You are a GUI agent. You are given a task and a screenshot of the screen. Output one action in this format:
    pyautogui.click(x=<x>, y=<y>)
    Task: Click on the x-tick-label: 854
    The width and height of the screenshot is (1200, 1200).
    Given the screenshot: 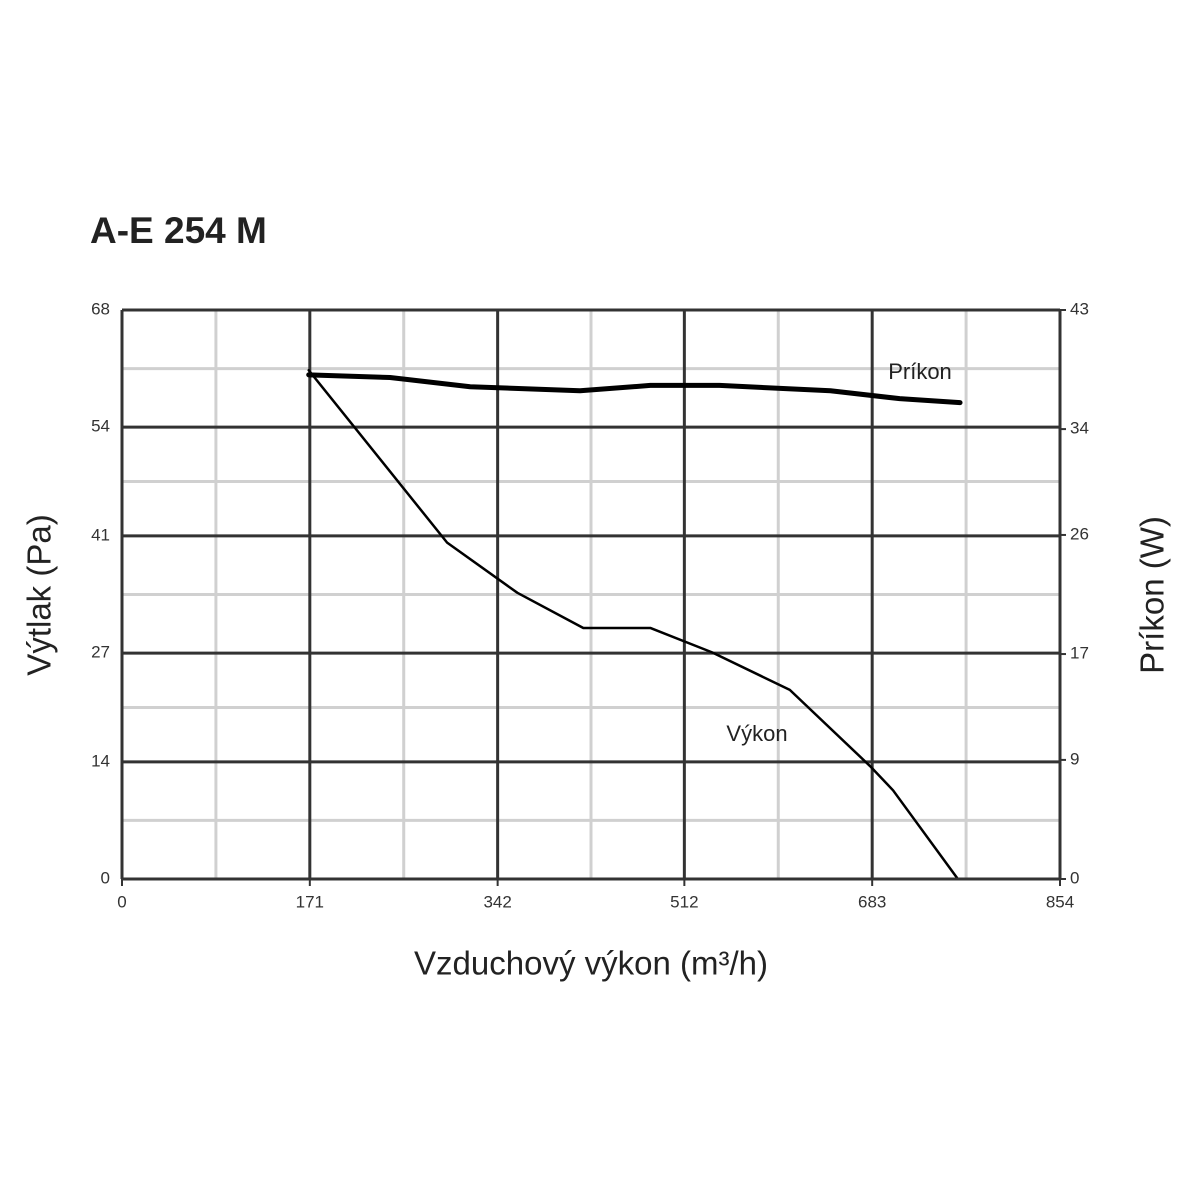 What is the action you would take?
    pyautogui.click(x=1060, y=901)
    